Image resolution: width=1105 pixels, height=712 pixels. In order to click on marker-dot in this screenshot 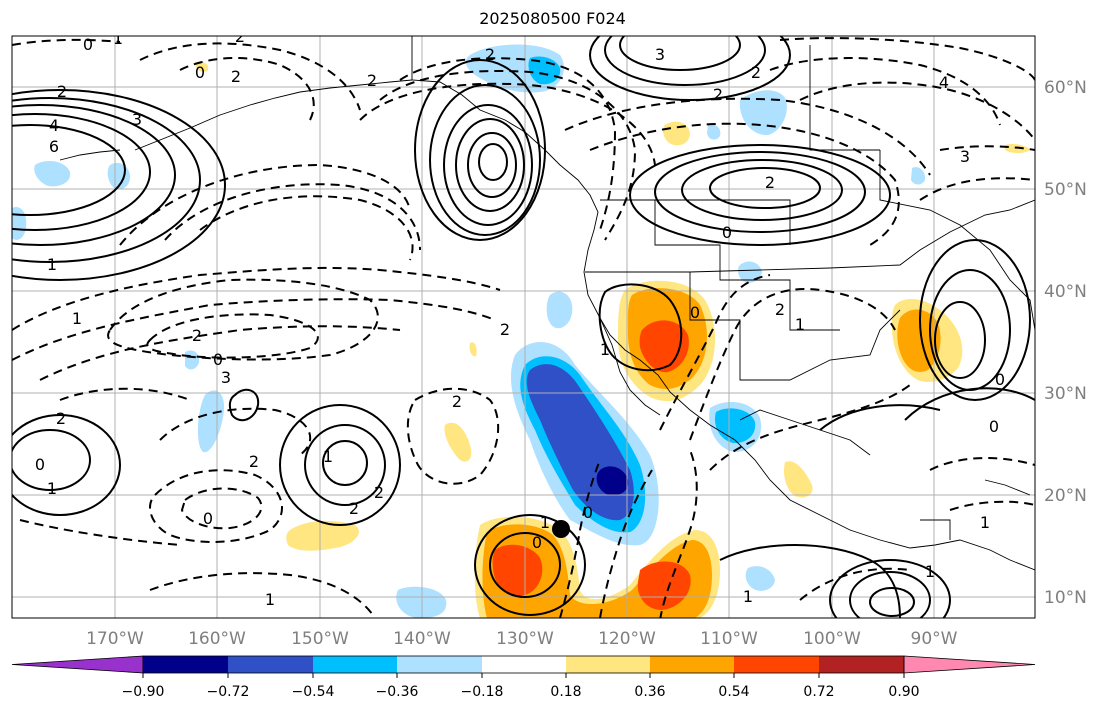, I will do `click(561, 529)`.